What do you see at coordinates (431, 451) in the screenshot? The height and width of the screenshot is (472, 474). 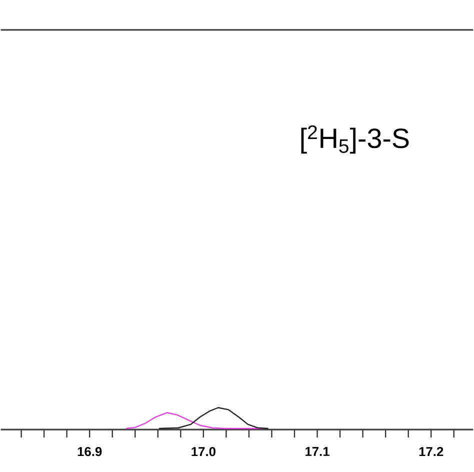 I see `x-tick-label: 17.2` at bounding box center [431, 451].